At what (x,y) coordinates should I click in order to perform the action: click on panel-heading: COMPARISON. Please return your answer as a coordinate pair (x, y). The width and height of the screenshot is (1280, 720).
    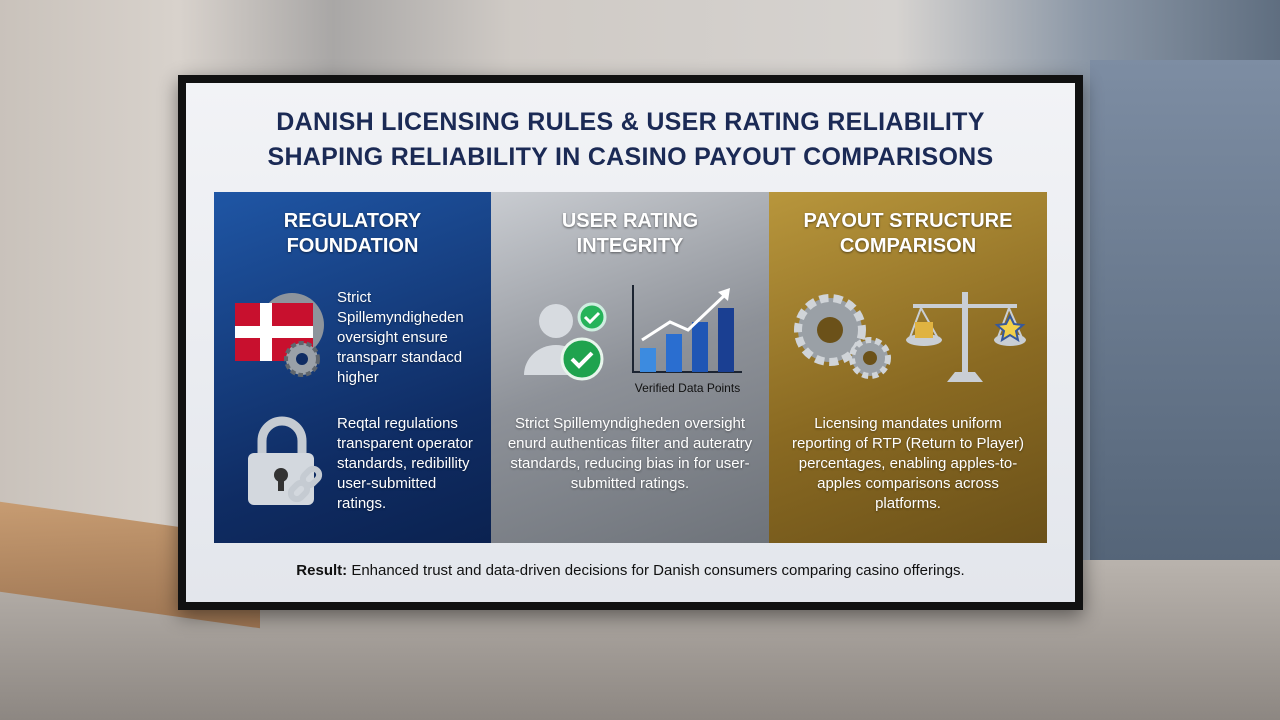
    Looking at the image, I should click on (908, 246).